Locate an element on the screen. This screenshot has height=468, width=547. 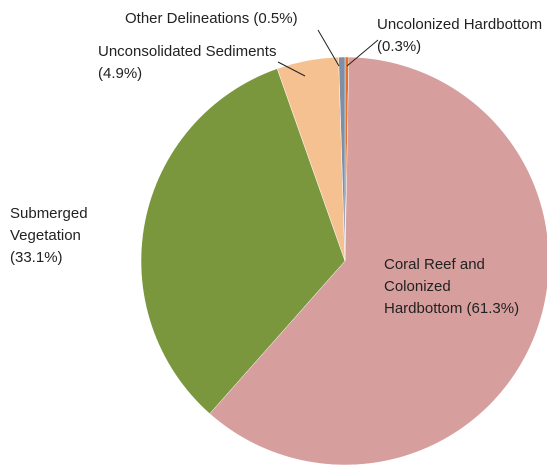
value-label: (4.9%) is located at coordinates (120, 73).